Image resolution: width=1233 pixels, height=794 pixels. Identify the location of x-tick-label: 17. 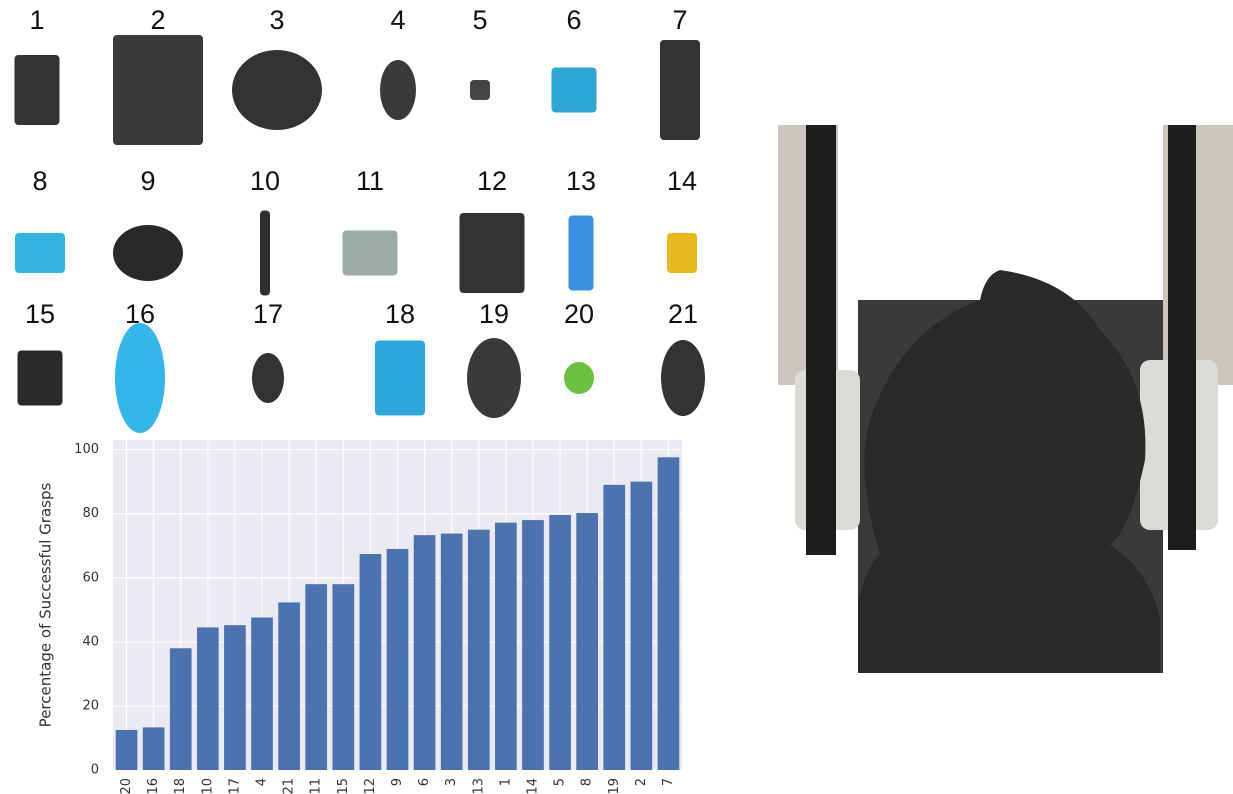
(234, 786).